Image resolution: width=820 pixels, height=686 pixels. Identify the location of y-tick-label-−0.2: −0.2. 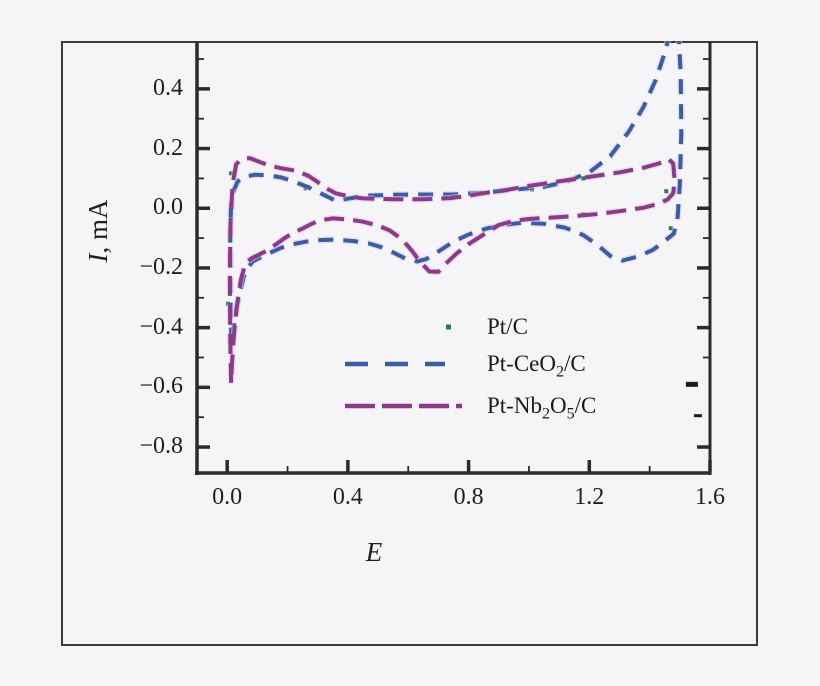
(161, 266).